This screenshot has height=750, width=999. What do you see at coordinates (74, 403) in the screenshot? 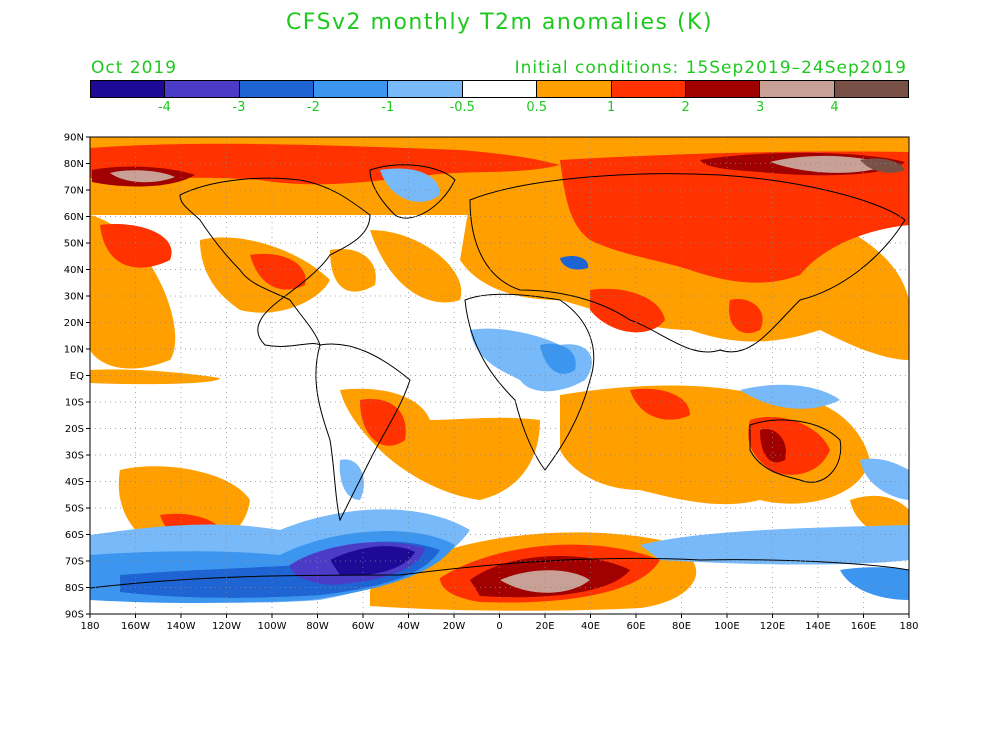
I see `lat-tick-label: 10S` at bounding box center [74, 403].